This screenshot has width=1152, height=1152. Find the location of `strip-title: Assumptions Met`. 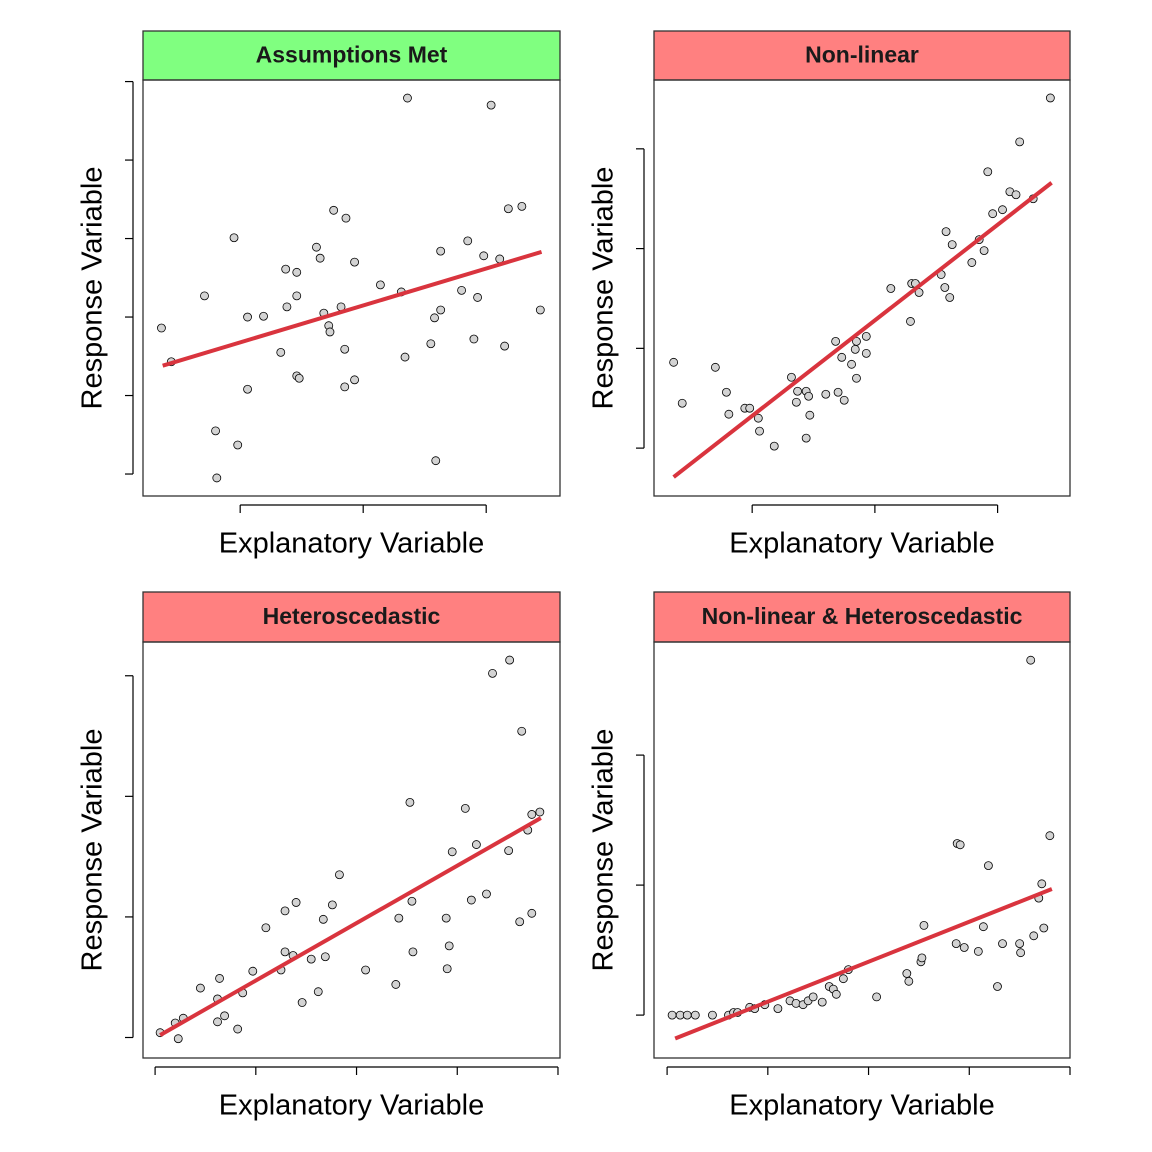

strip-title: Assumptions Met is located at coordinates (352, 55).